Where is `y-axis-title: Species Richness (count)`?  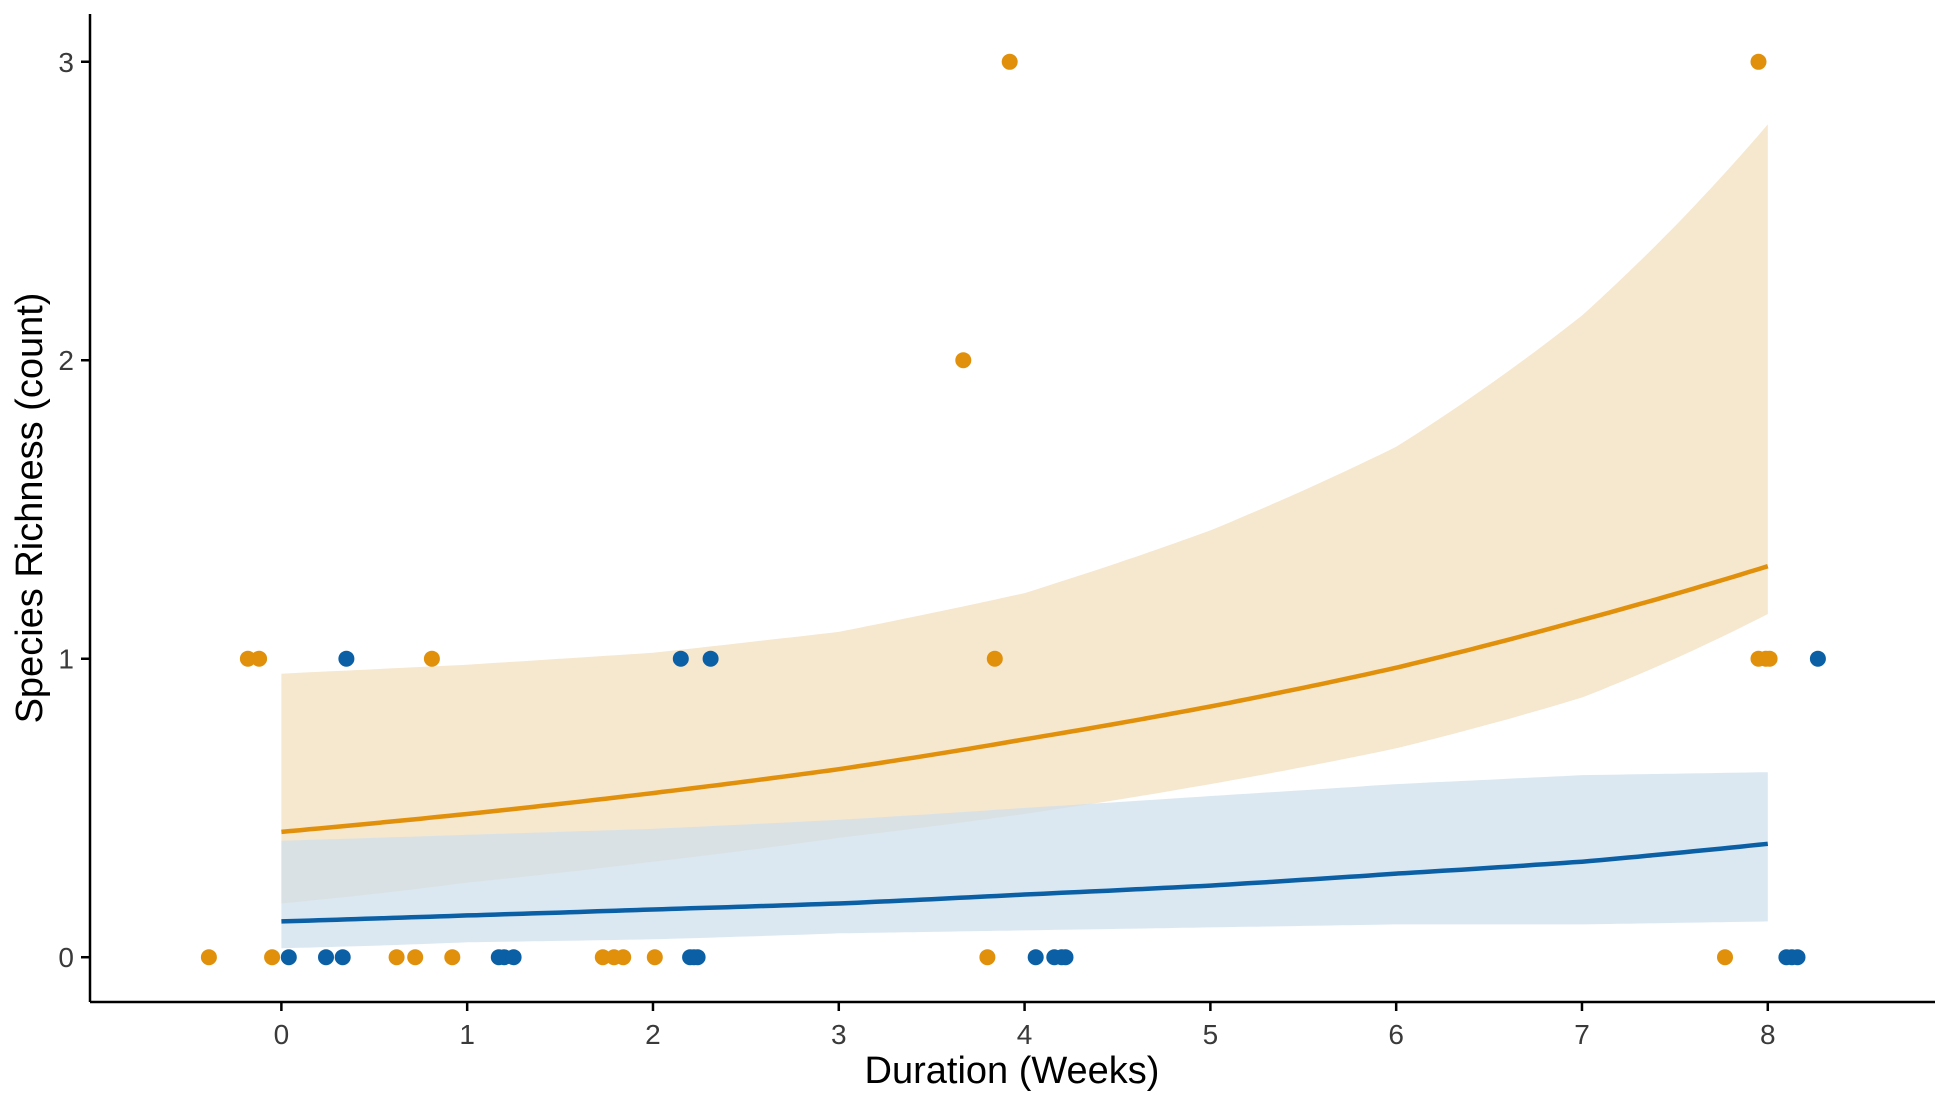
y-axis-title: Species Richness (count) is located at coordinates (30, 508).